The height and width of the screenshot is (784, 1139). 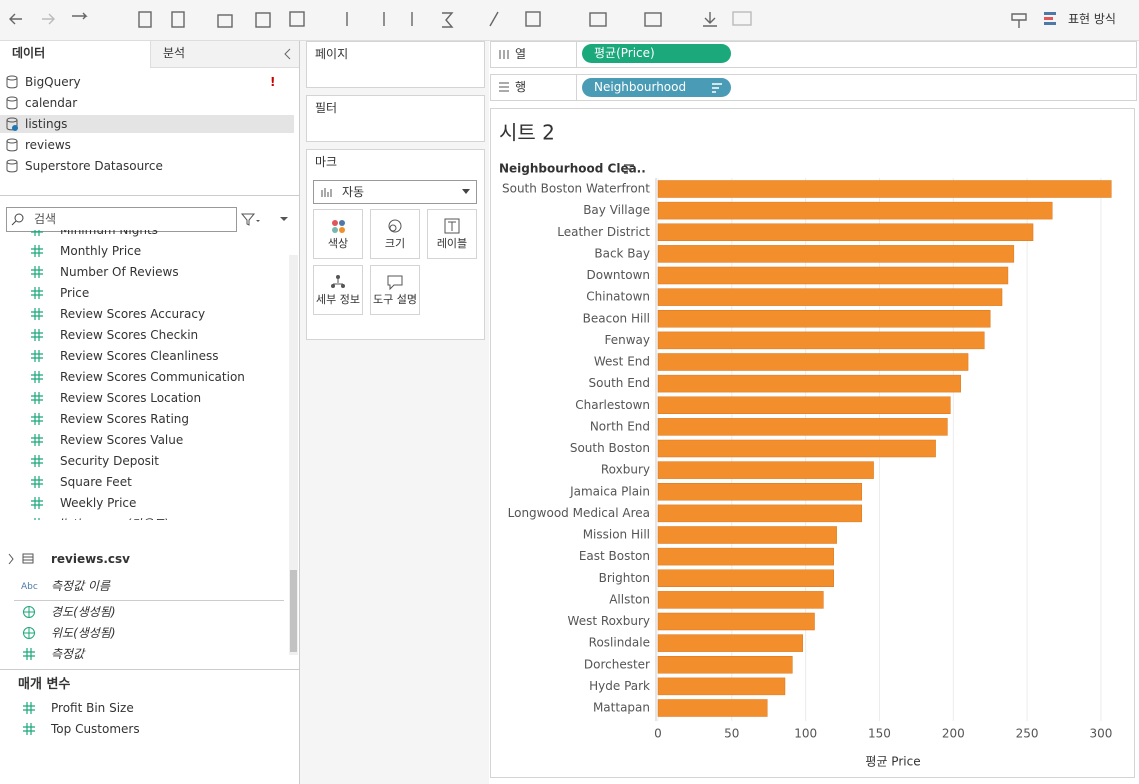 What do you see at coordinates (96, 482) in the screenshot?
I see `field: Square Feet` at bounding box center [96, 482].